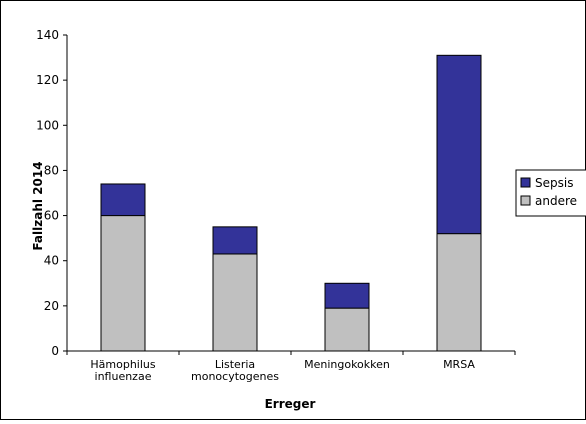 This screenshot has width=586, height=424. What do you see at coordinates (556, 201) in the screenshot?
I see `legend-label-andere: andere` at bounding box center [556, 201].